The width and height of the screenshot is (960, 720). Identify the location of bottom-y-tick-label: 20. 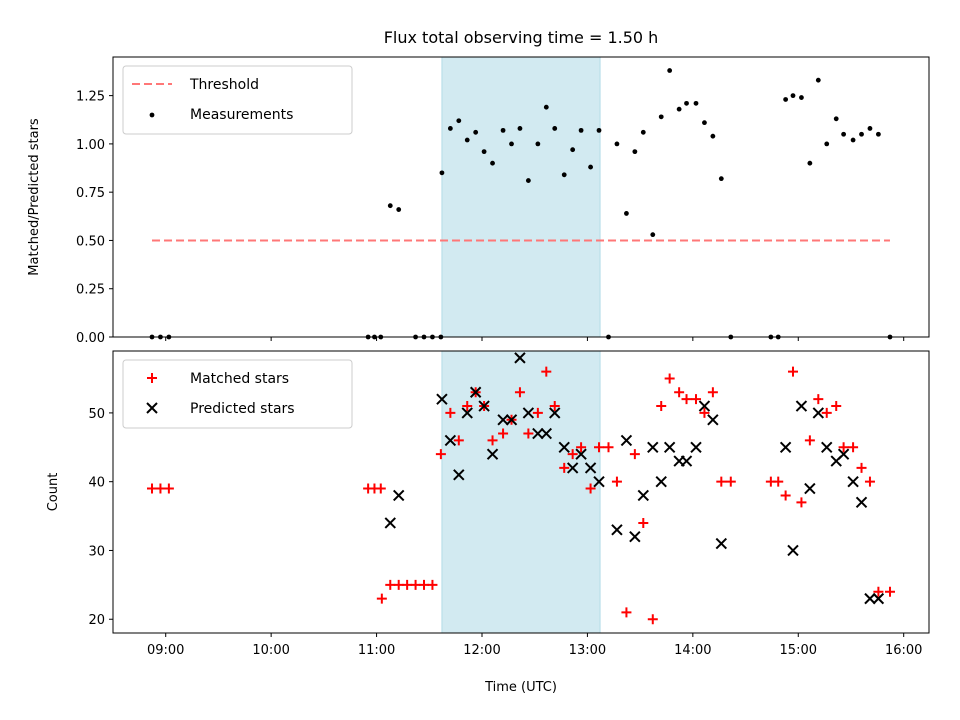
(96, 620).